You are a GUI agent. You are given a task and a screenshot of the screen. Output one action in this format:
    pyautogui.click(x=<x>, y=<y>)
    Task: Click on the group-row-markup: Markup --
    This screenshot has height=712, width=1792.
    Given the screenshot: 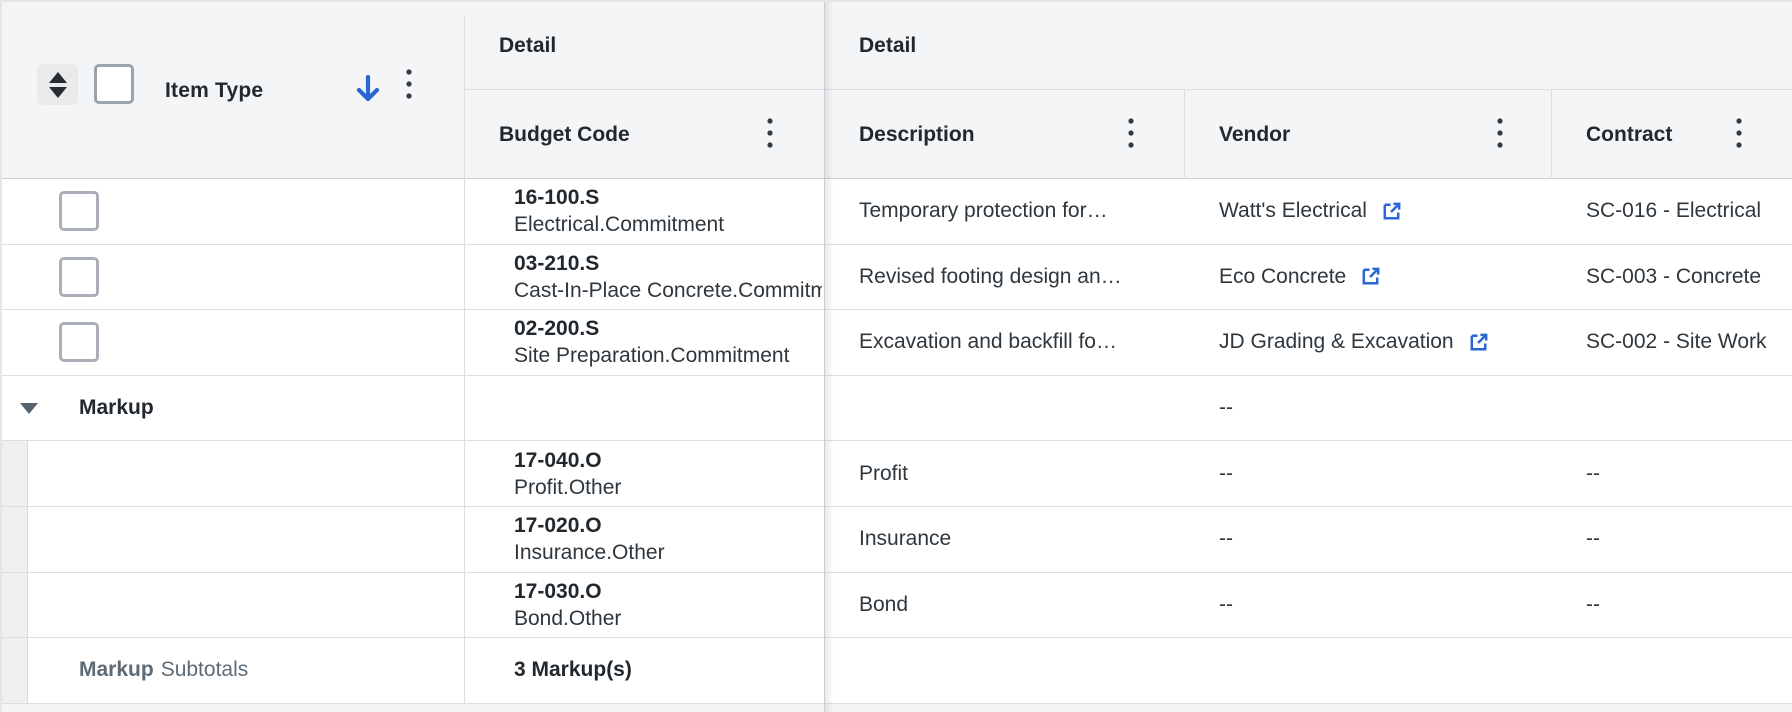 What is the action you would take?
    pyautogui.click(x=897, y=408)
    